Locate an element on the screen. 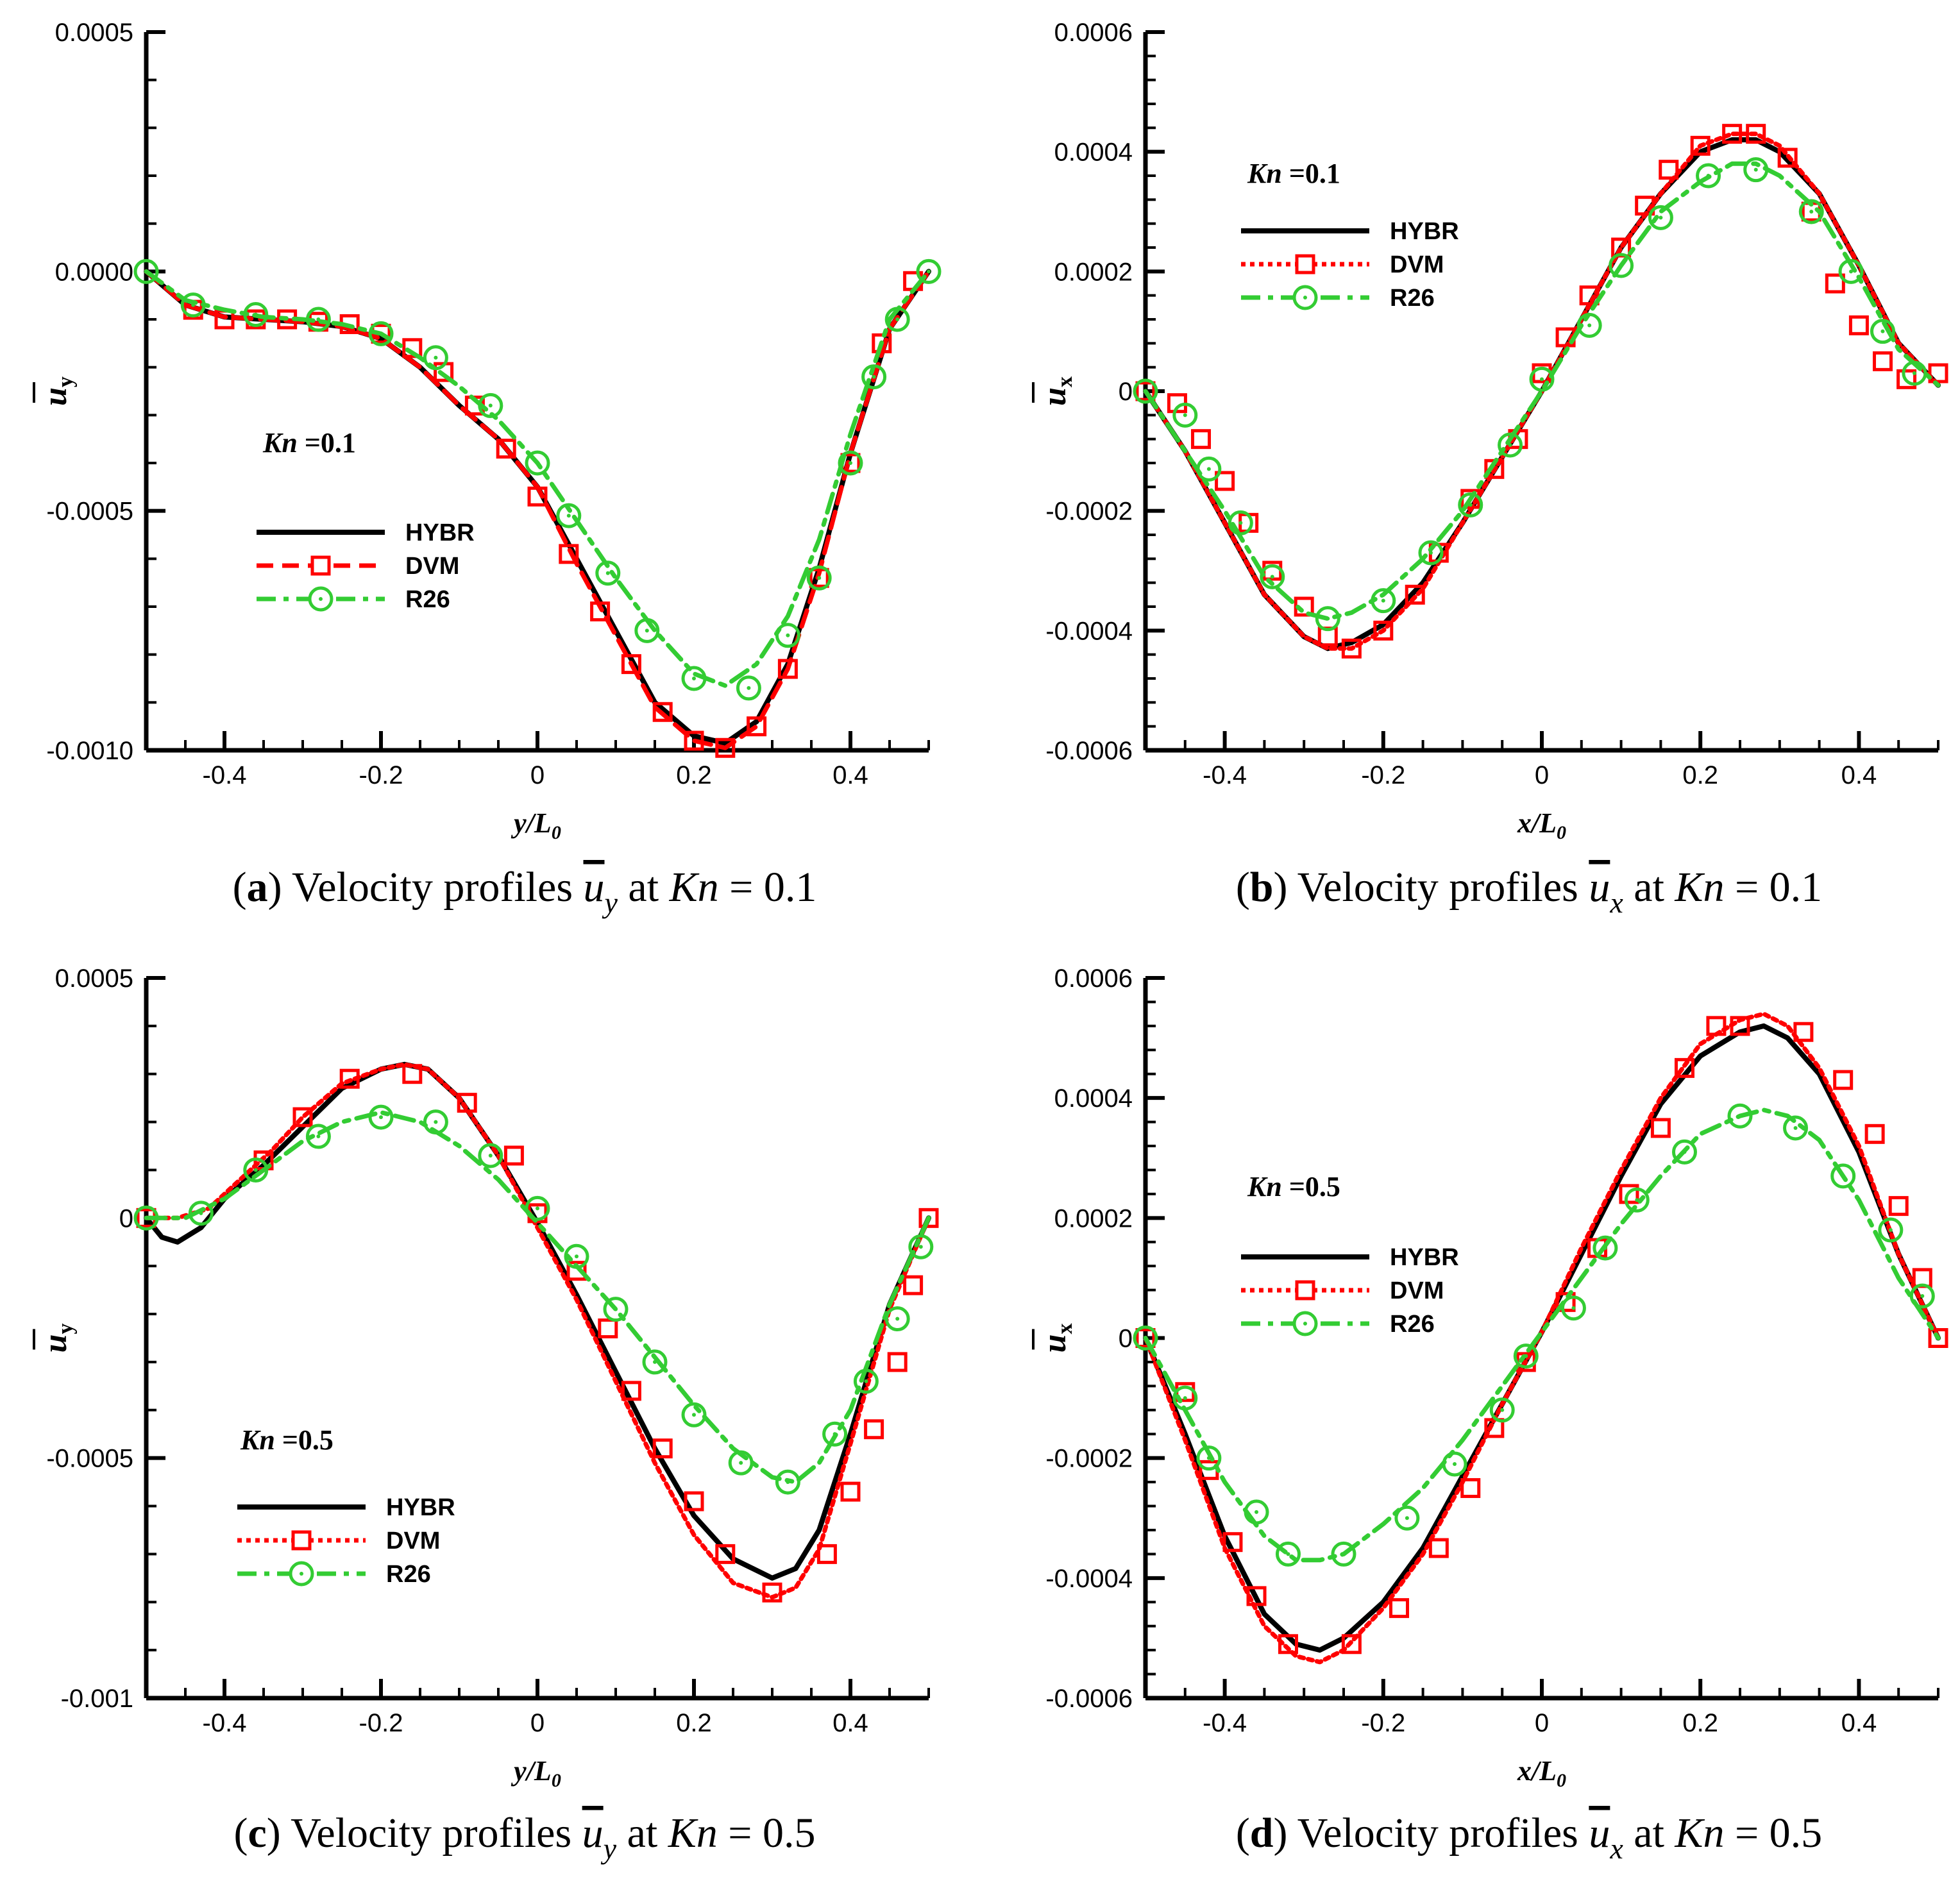  y-axis-label-main: u is located at coordinates (1054, 396).